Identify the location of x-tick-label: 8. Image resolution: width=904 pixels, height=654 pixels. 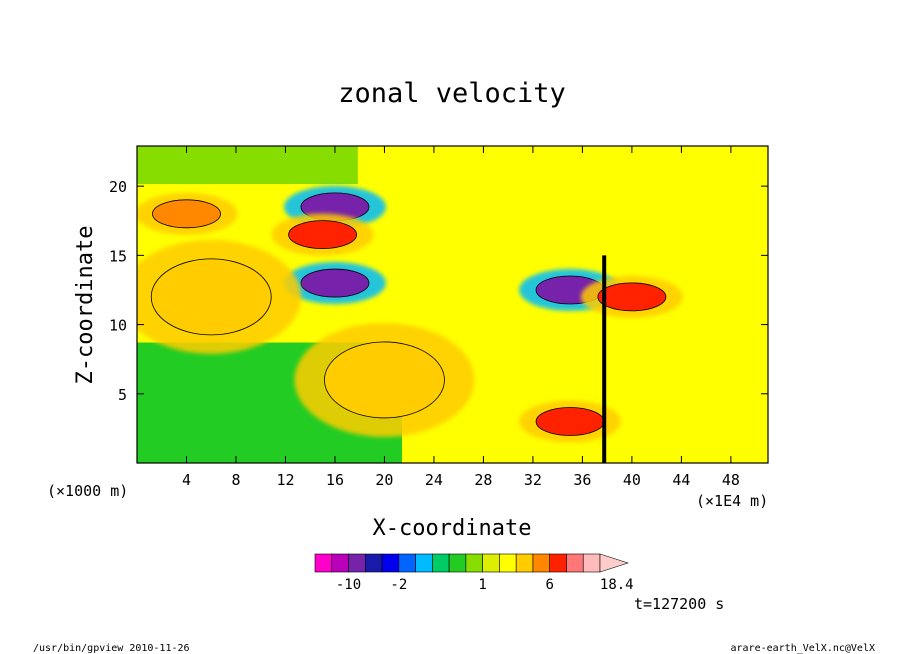
(235, 480).